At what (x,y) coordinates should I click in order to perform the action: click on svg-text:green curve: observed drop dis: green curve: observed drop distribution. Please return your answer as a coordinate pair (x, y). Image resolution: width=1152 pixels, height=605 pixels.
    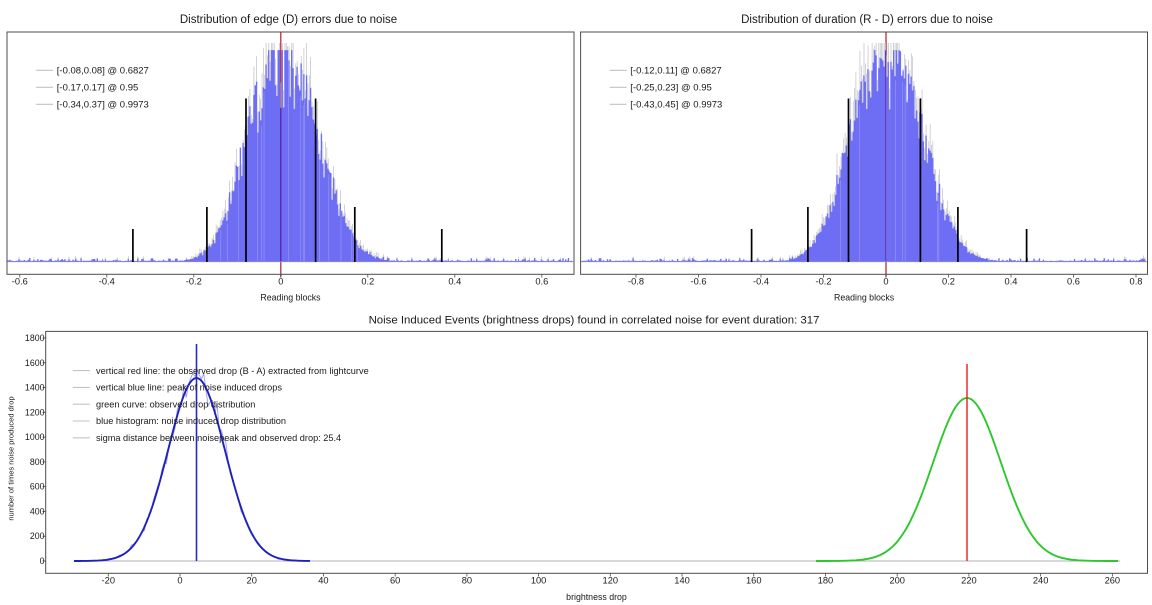
    Looking at the image, I should click on (175, 404).